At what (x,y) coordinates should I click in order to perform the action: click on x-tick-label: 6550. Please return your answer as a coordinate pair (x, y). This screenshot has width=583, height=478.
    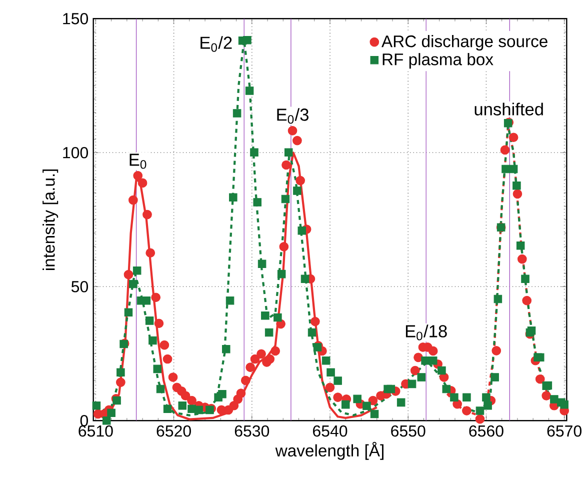
    Looking at the image, I should click on (408, 431).